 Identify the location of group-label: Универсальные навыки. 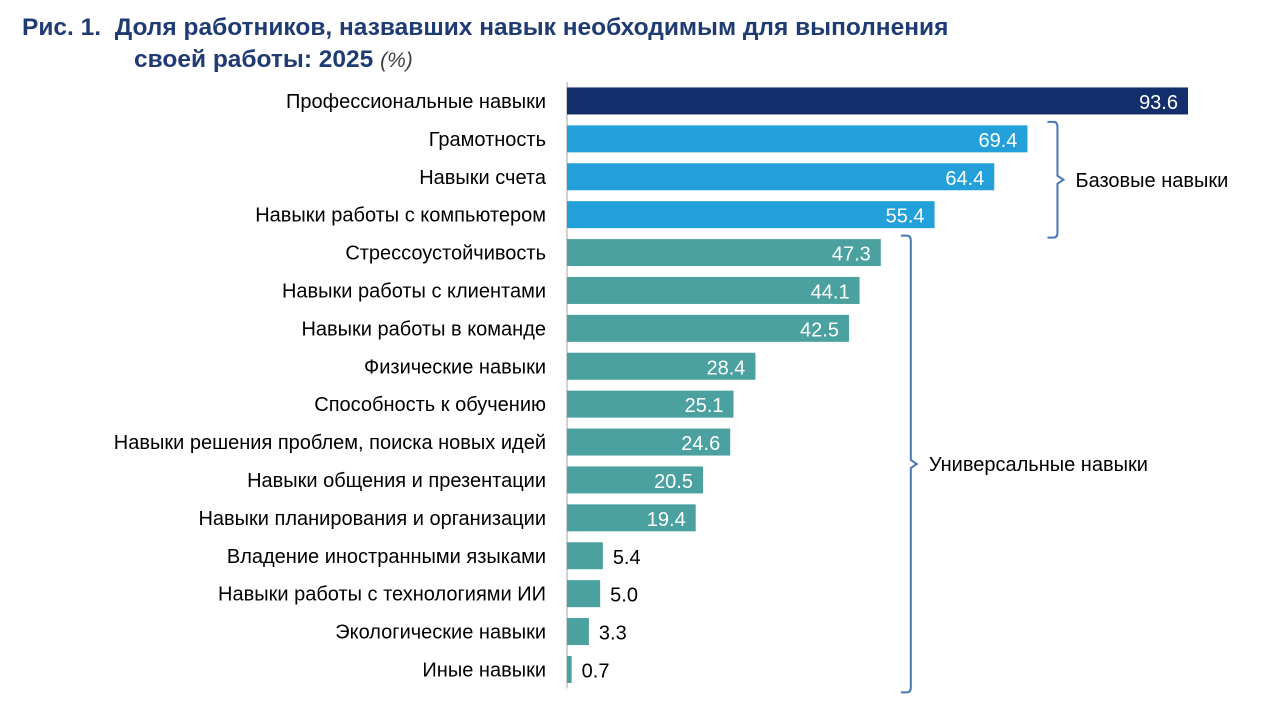
(1038, 465).